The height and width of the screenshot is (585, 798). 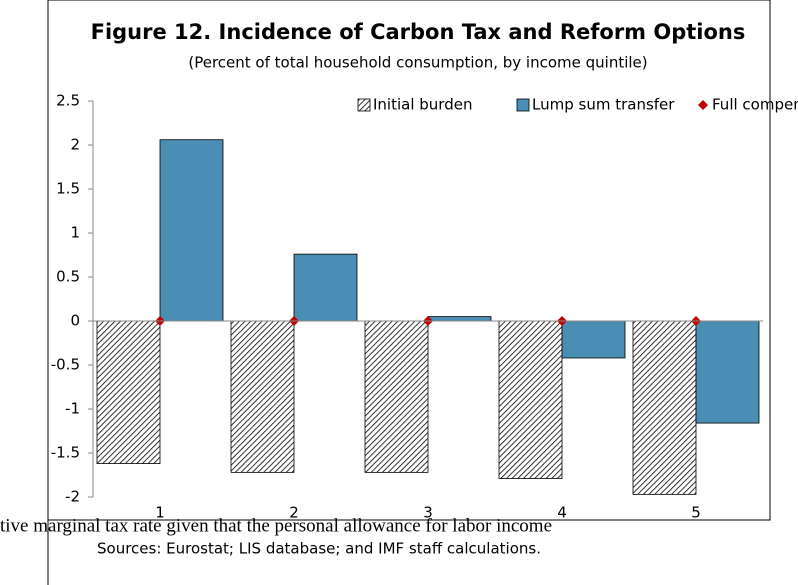 I want to click on y-tick-label: 1, so click(x=75, y=233).